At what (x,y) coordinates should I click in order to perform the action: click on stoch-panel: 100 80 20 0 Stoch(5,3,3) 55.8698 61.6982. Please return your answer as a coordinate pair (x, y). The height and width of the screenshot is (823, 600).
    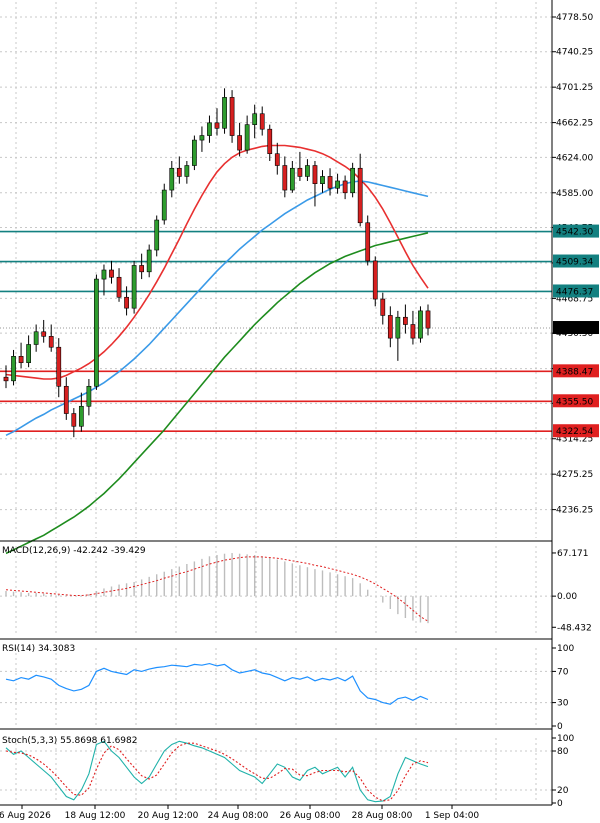
    Looking at the image, I should click on (287, 771).